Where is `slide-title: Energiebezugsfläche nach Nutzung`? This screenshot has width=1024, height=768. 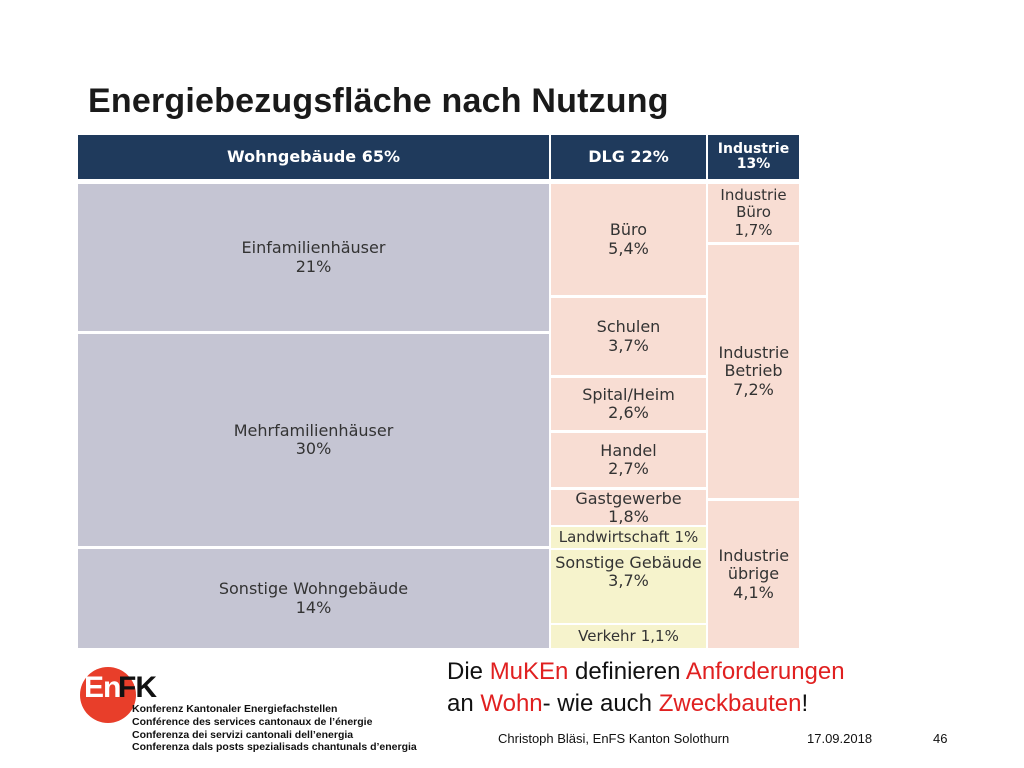 slide-title: Energiebezugsfläche nach Nutzung is located at coordinates (378, 101).